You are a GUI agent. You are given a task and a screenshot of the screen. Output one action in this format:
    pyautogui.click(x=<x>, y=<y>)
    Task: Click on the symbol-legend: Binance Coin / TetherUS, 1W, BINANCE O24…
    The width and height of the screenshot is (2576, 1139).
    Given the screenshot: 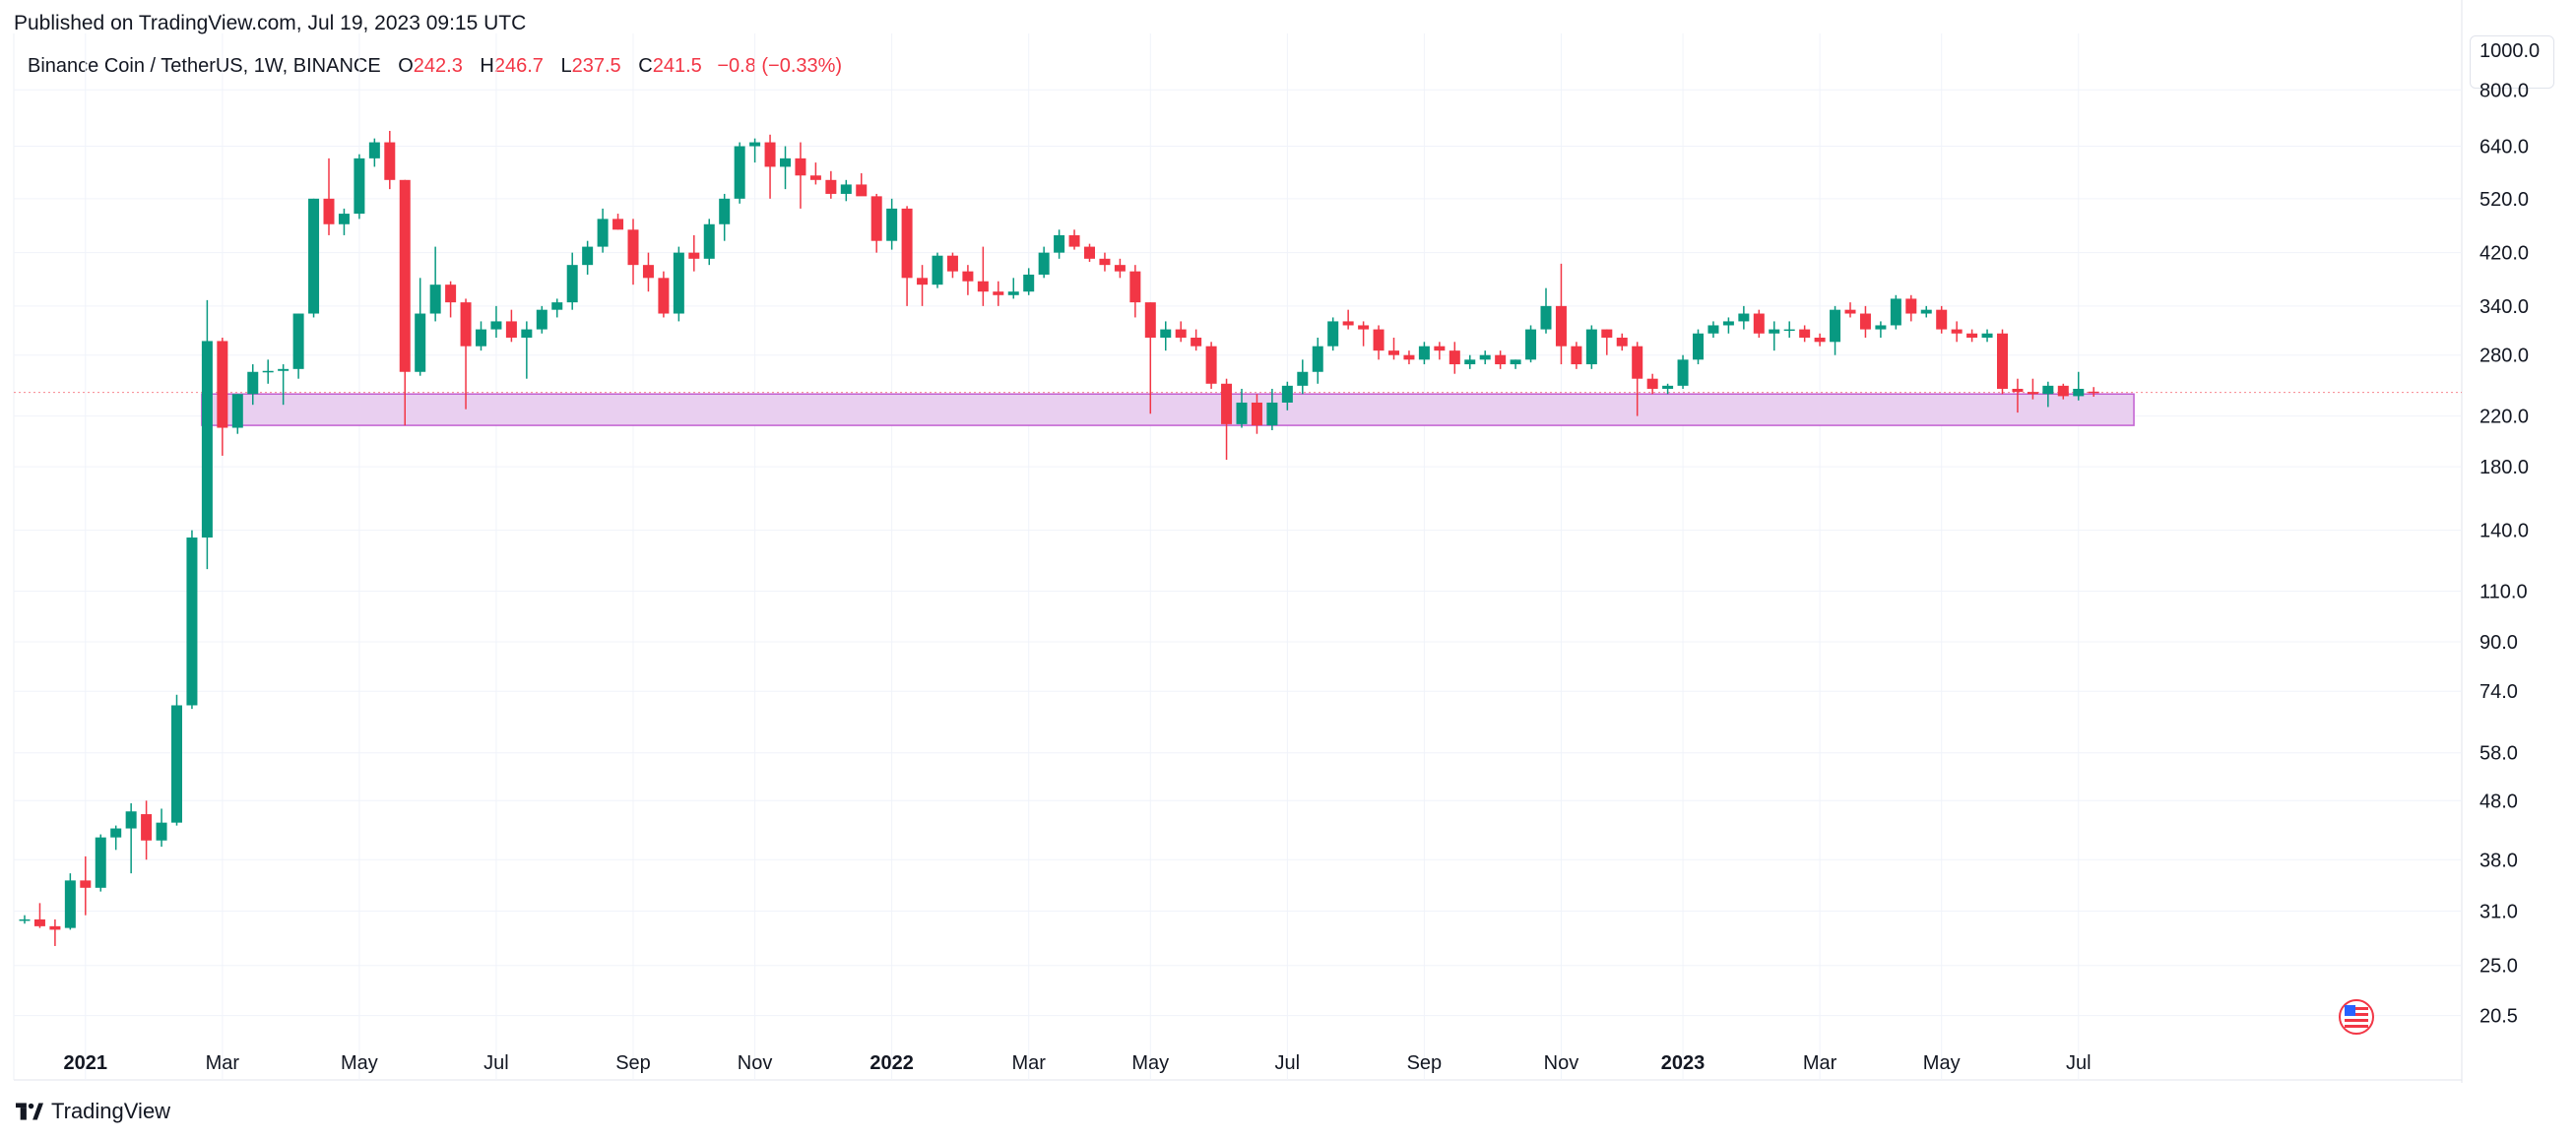 What is the action you would take?
    pyautogui.click(x=435, y=66)
    